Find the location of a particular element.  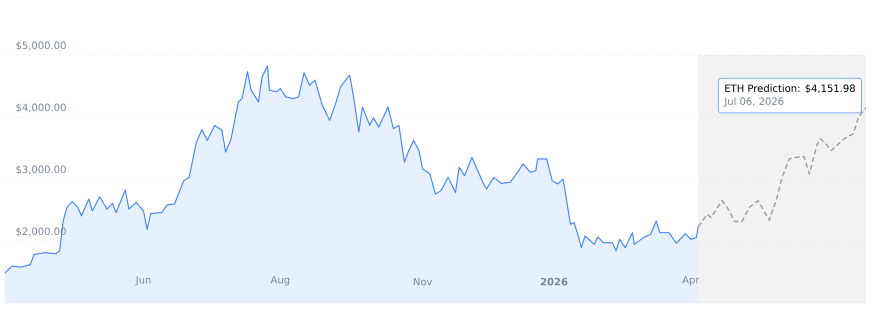

annotation: Jul 06, 2026 is located at coordinates (754, 102).